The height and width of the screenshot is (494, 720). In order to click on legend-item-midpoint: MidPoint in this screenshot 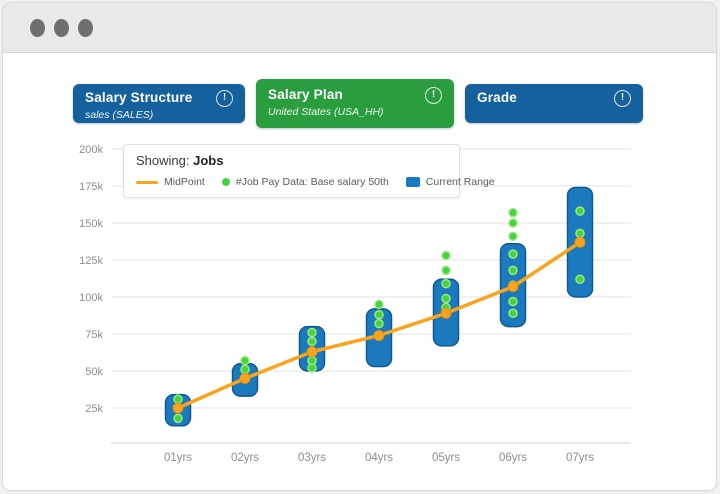, I will do `click(170, 182)`.